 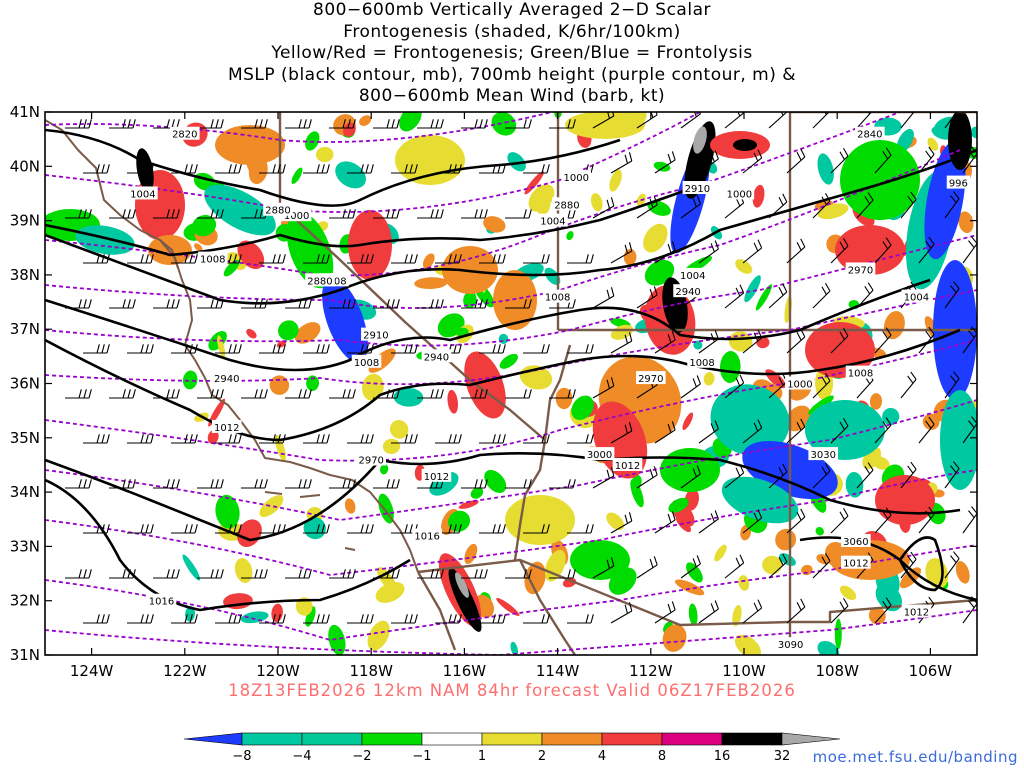 What do you see at coordinates (958, 184) in the screenshot?
I see `mslp-label: 996` at bounding box center [958, 184].